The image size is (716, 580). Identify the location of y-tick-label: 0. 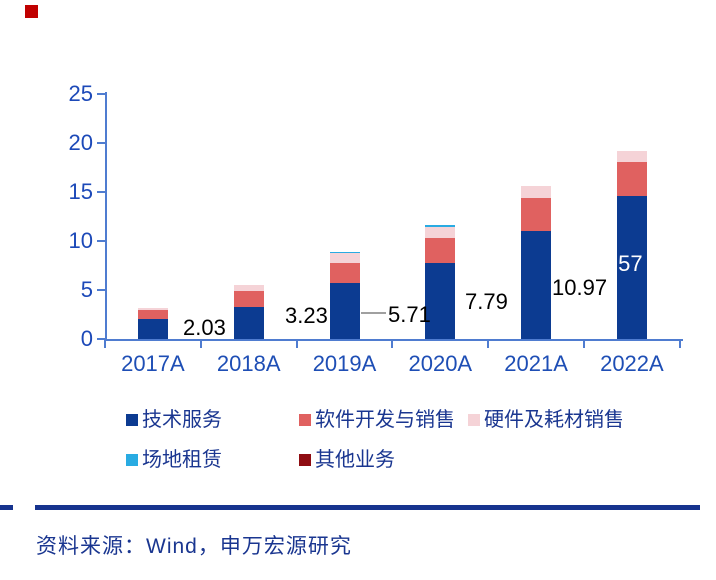
(86, 338).